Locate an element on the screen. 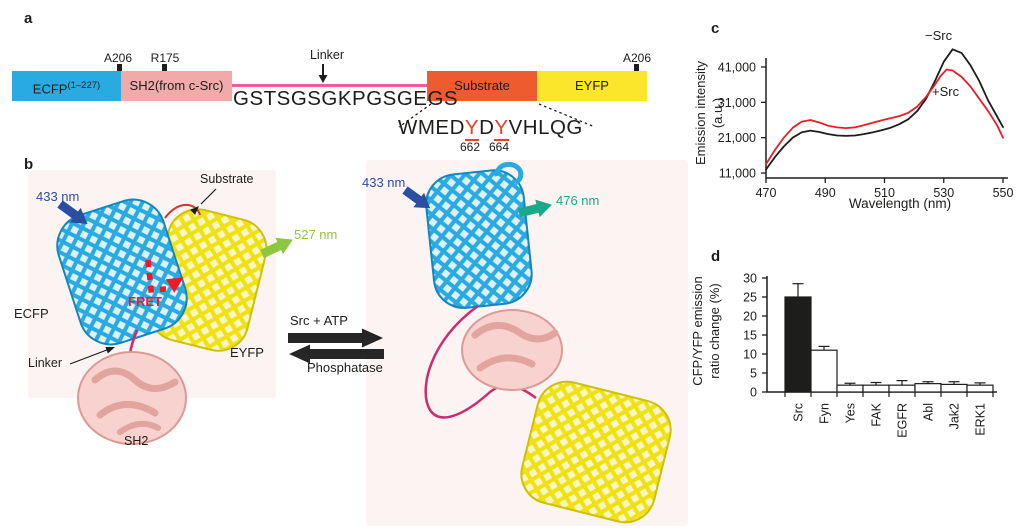 This screenshot has height=530, width=1025. c-axes is located at coordinates (886, 118).